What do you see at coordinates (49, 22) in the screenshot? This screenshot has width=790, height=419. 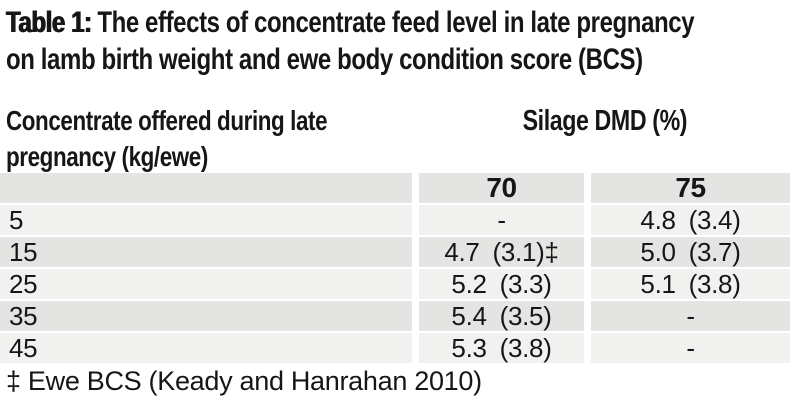 I see `table-number-label: Table 1:` at bounding box center [49, 22].